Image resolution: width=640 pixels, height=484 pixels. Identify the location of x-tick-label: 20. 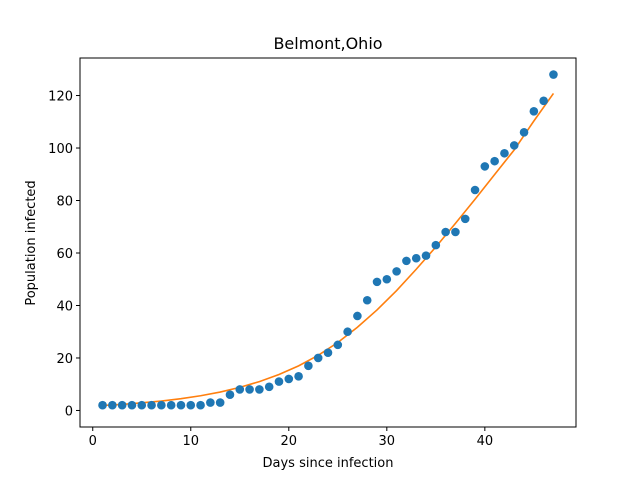
(289, 441).